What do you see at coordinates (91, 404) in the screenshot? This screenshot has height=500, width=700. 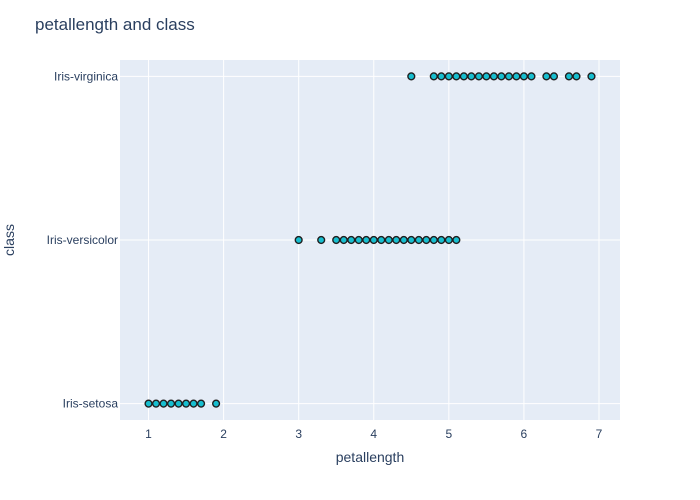 I see `y-tick-label: Iris-setosa` at bounding box center [91, 404].